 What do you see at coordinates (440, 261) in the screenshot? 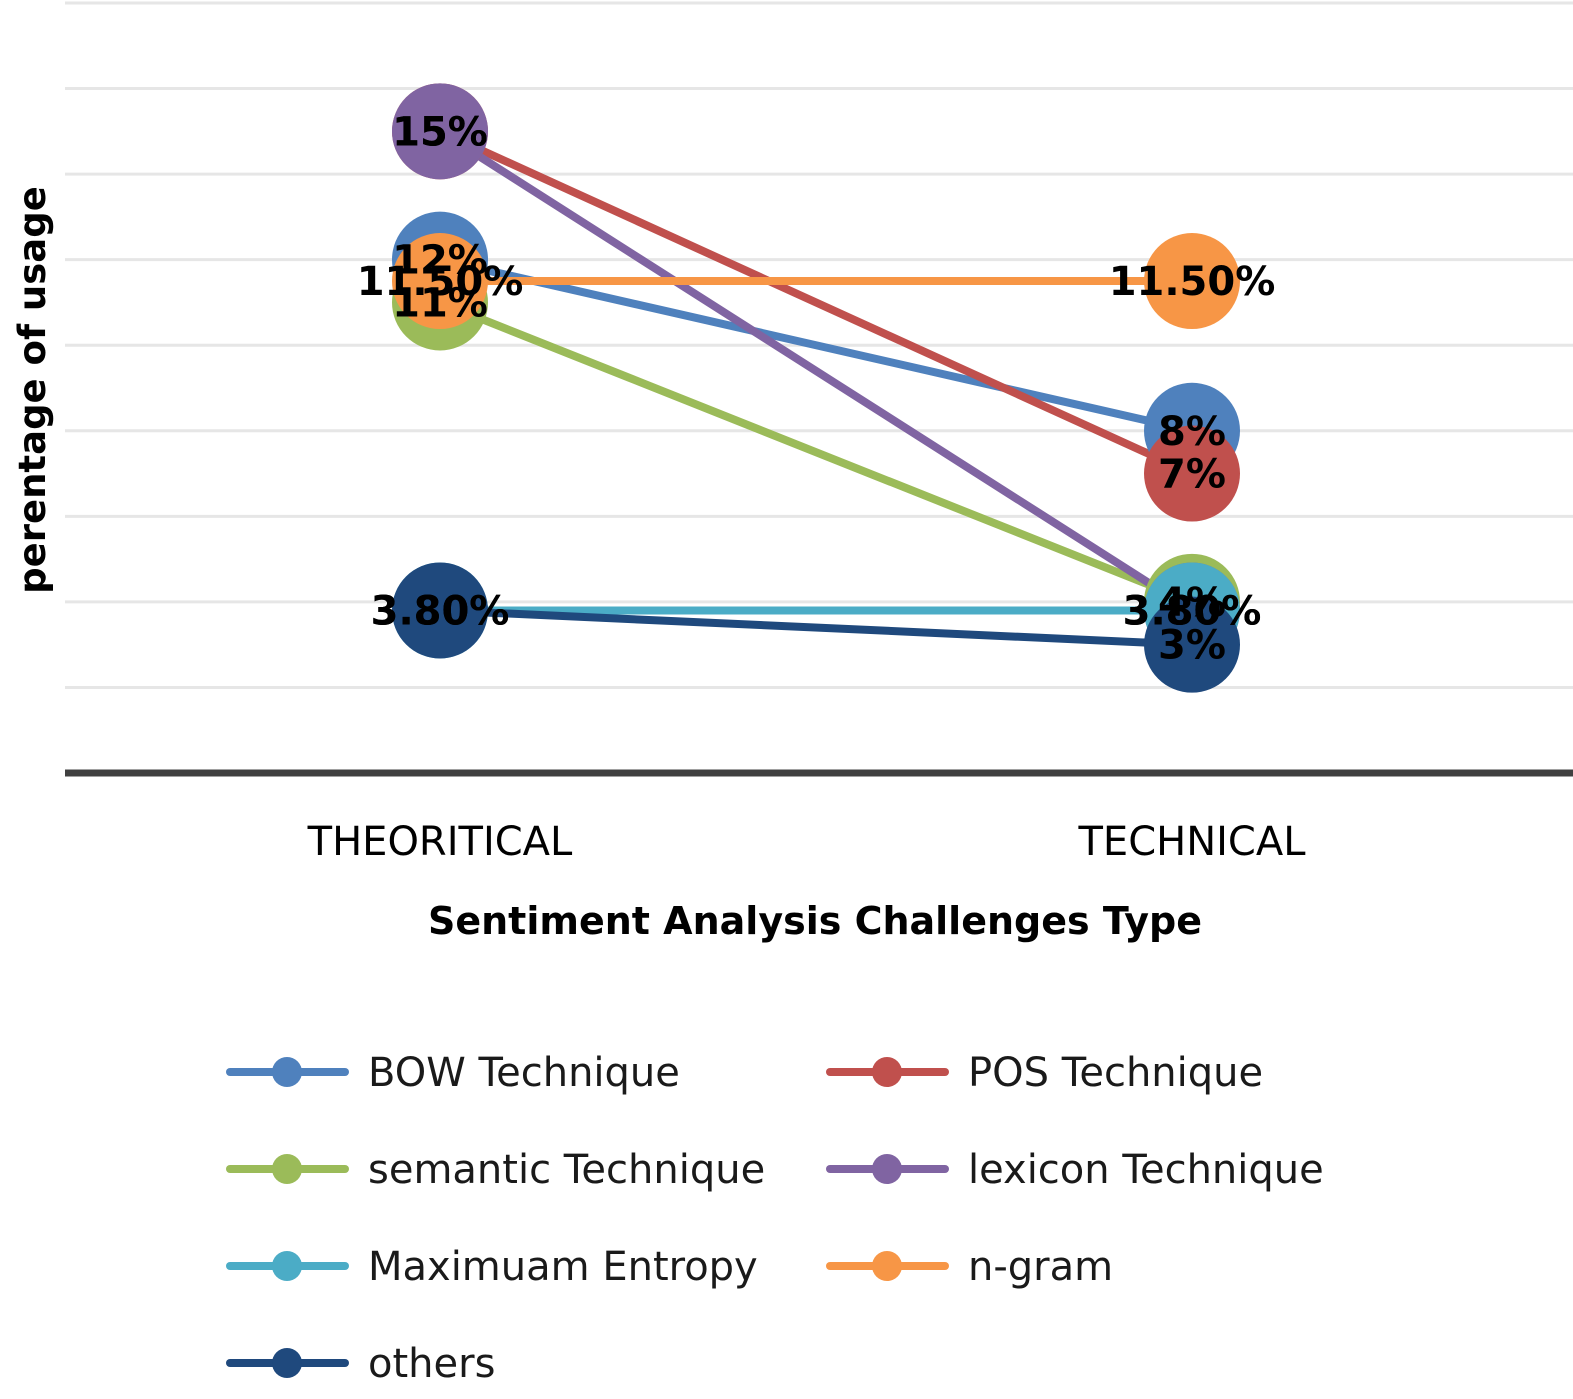
I see `data-label: 12%` at bounding box center [440, 261].